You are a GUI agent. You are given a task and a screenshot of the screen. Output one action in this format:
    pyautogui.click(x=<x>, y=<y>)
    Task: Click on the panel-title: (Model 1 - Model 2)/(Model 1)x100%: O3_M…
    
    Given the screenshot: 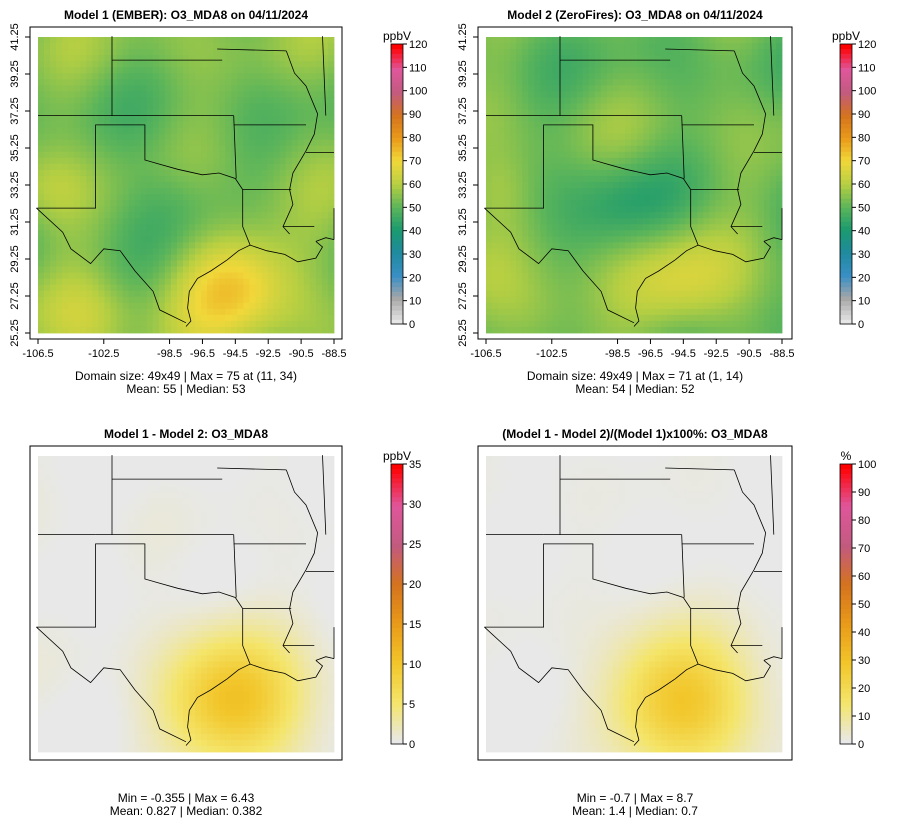 What is the action you would take?
    pyautogui.click(x=635, y=434)
    